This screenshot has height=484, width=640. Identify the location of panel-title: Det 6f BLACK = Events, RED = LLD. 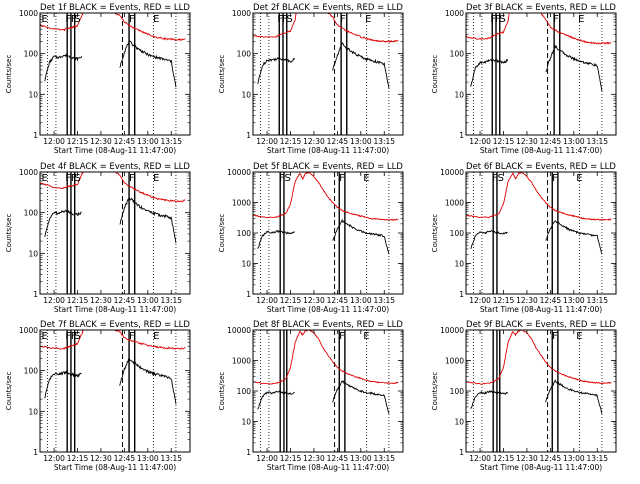
(541, 167).